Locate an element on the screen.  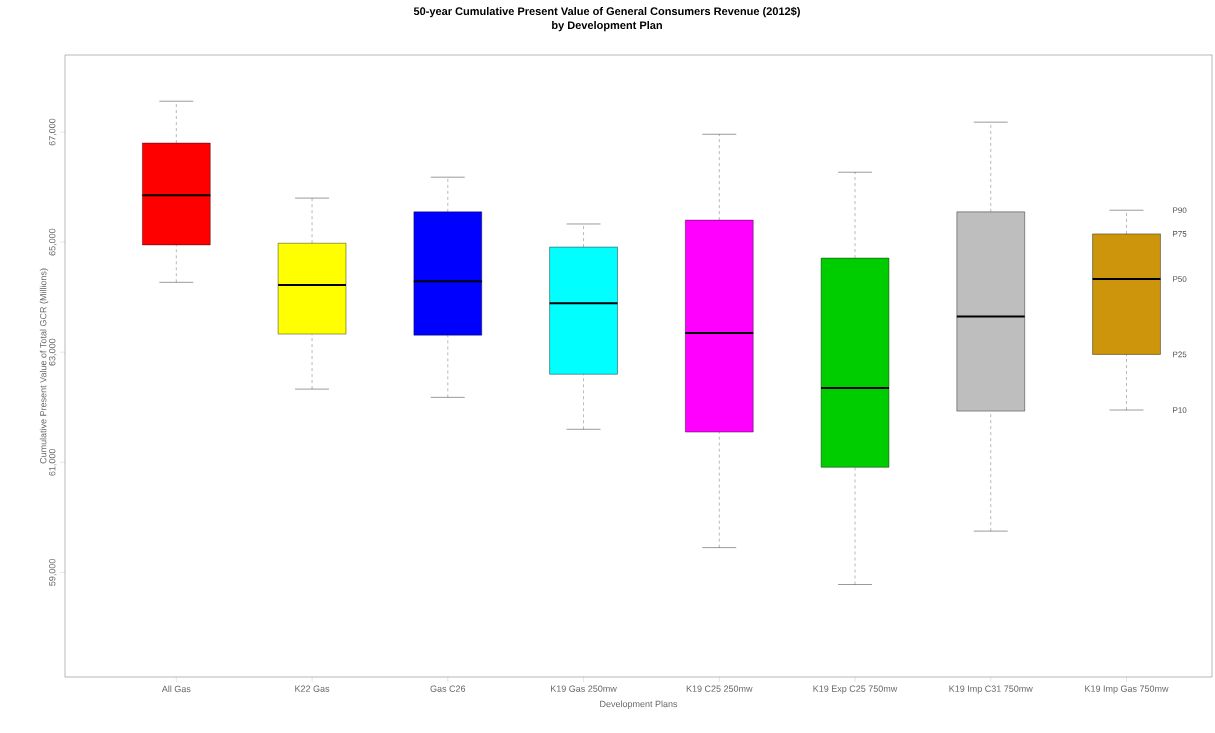
x-tick-label: All Gas is located at coordinates (176, 689).